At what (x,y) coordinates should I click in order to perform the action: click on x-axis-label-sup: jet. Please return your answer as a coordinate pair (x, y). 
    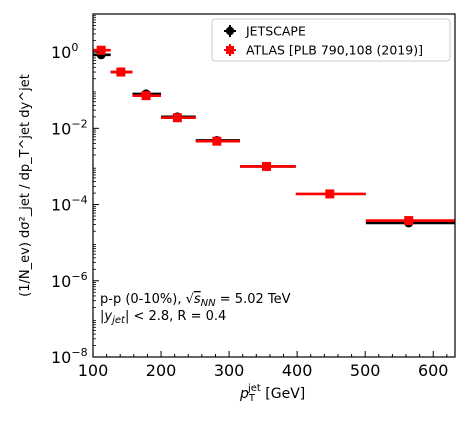
    Looking at the image, I should click on (254, 388).